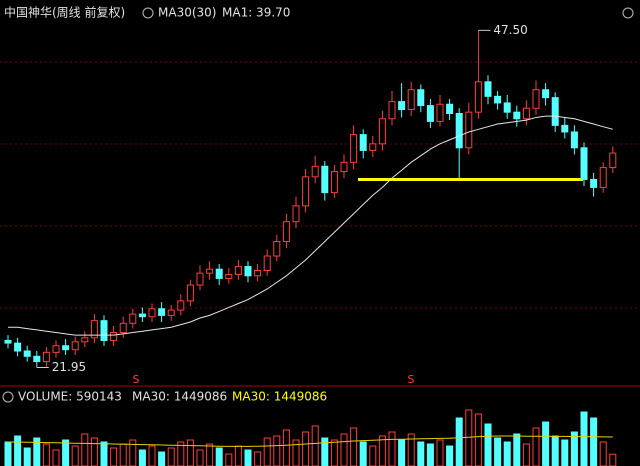 The width and height of the screenshot is (640, 466). Describe the element at coordinates (628, 13) in the screenshot. I see `settings-icon` at that location.